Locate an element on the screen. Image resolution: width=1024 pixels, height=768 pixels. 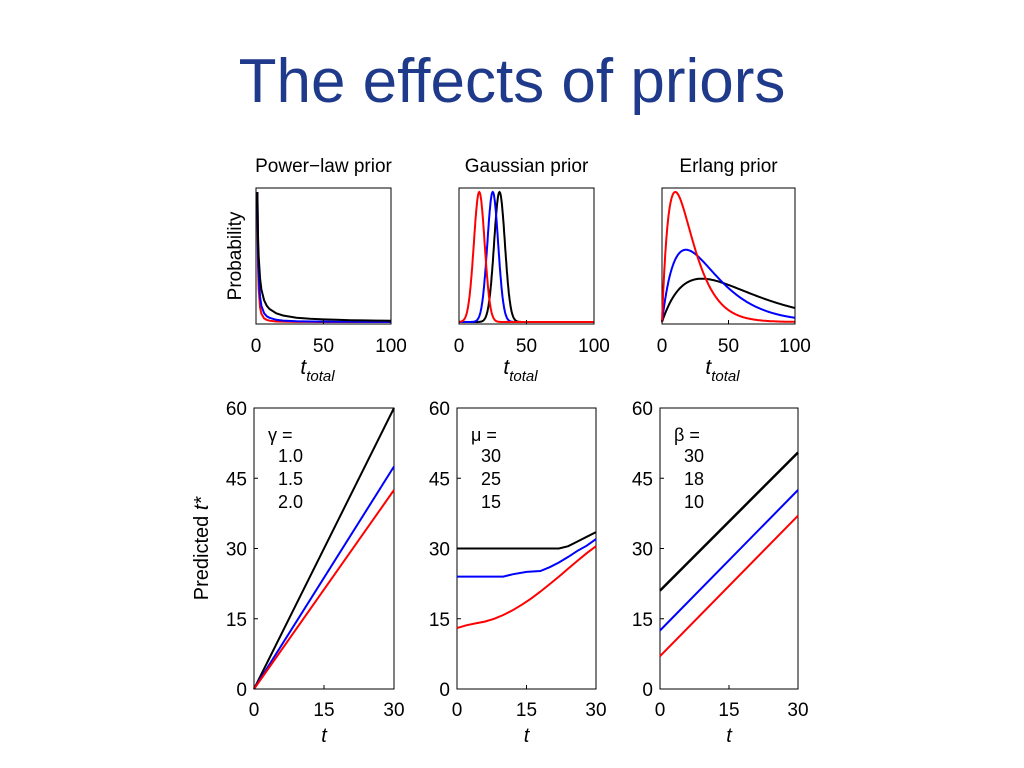
legend-title: β = is located at coordinates (687, 435).